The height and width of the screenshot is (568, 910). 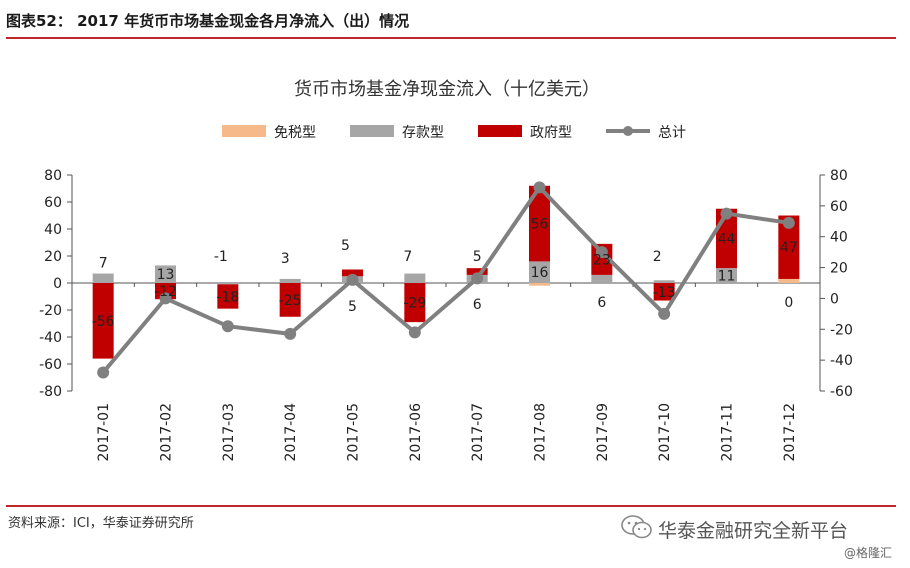 I want to click on category-tick-label: 2017-08, so click(x=541, y=432).